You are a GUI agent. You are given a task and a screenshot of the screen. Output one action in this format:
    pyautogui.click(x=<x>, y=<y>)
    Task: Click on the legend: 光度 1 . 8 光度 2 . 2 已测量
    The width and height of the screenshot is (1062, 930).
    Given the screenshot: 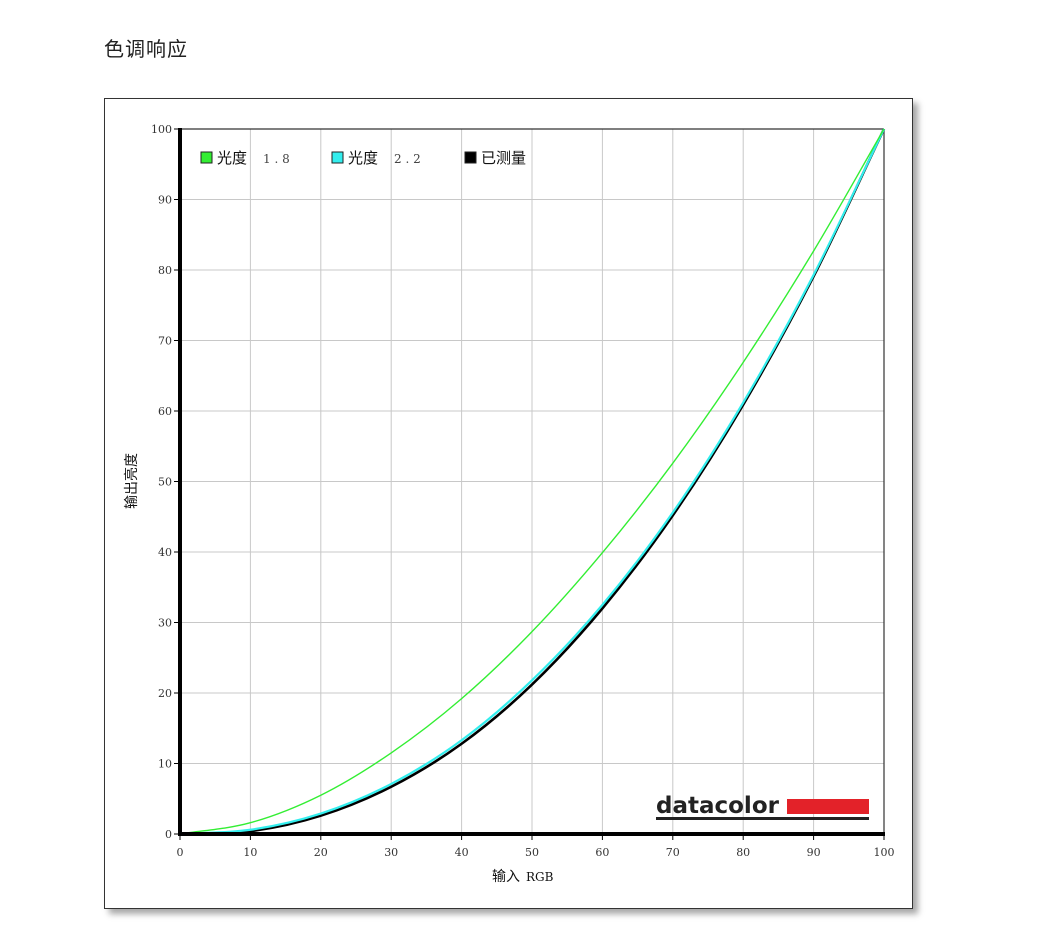 What is the action you would take?
    pyautogui.click(x=363, y=158)
    